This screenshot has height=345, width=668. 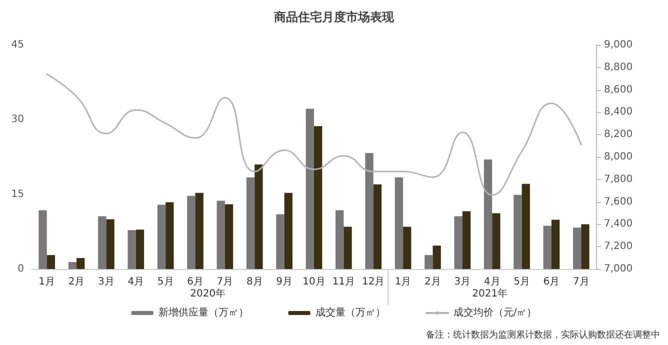 What do you see at coordinates (344, 282) in the screenshot?
I see `x-tick-label: 11月` at bounding box center [344, 282].